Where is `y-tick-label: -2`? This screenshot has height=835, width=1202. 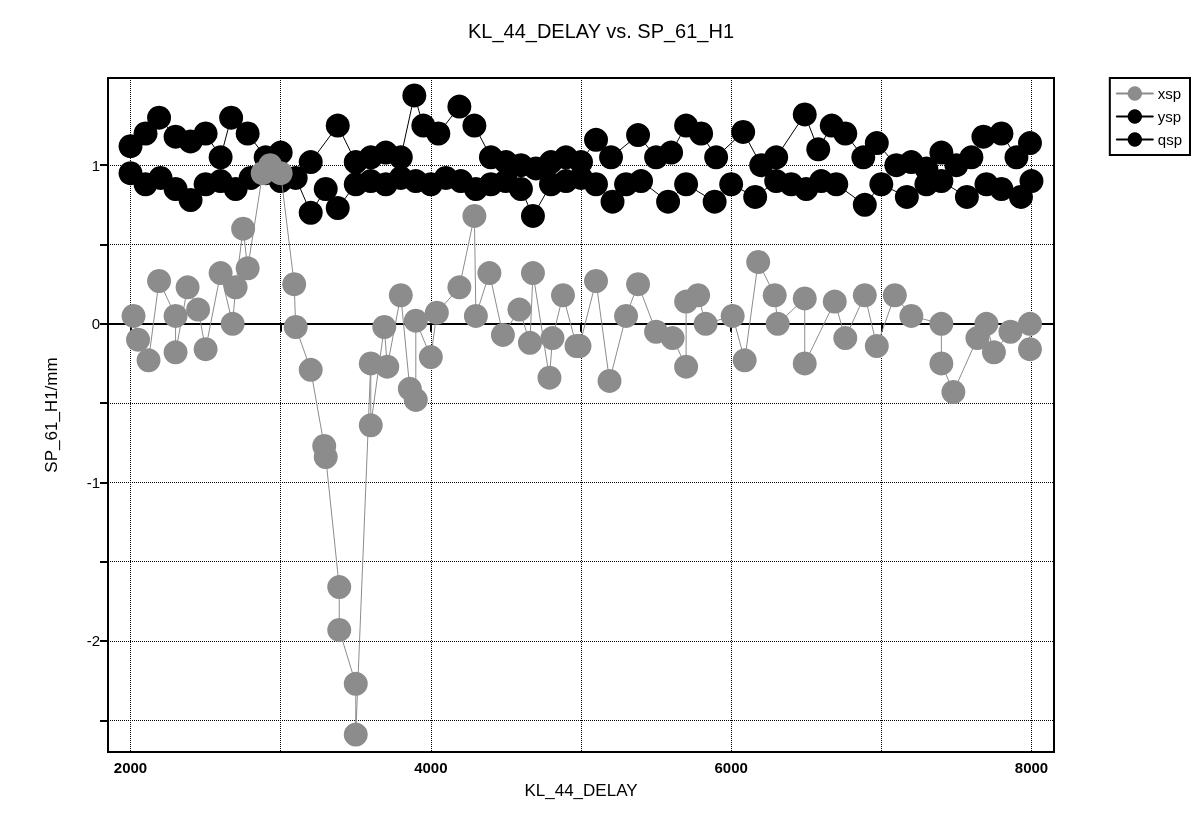
y-tick-label: -2 is located at coordinates (93, 641).